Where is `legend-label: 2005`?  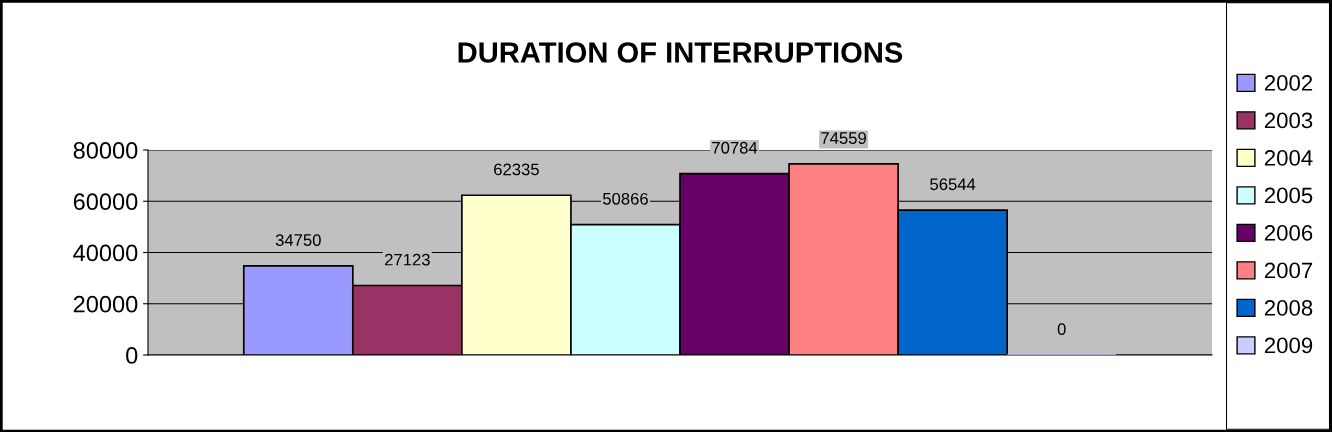
legend-label: 2005 is located at coordinates (1288, 195).